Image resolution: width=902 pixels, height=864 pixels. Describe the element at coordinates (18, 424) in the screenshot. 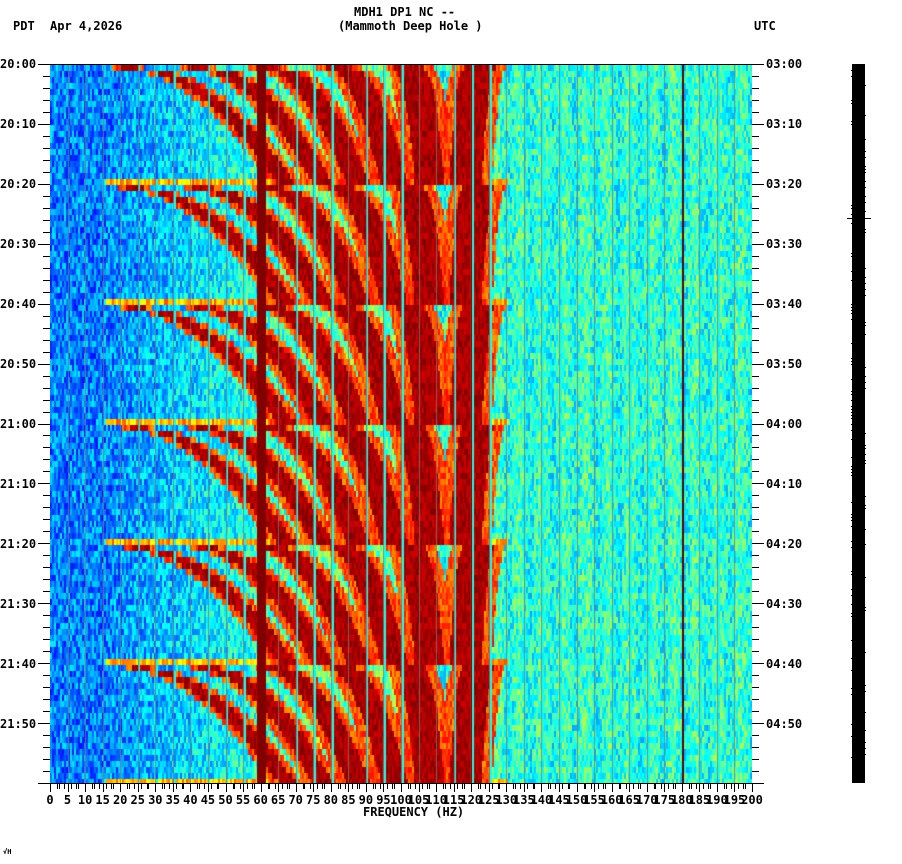

I see `y-tick-label-left: 21:00` at that location.